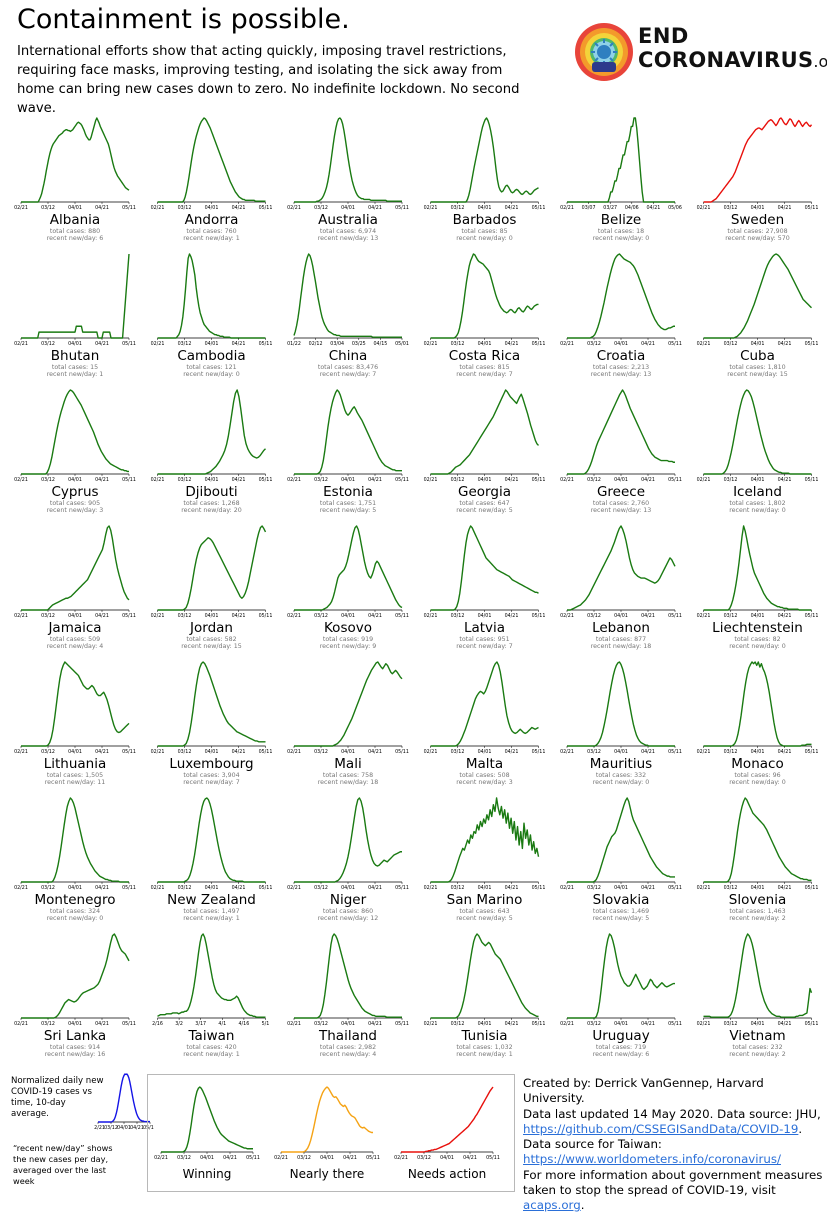  What do you see at coordinates (211, 775) in the screenshot?
I see `chart-luxembourg-total-cases: total cases: 3,904` at bounding box center [211, 775].